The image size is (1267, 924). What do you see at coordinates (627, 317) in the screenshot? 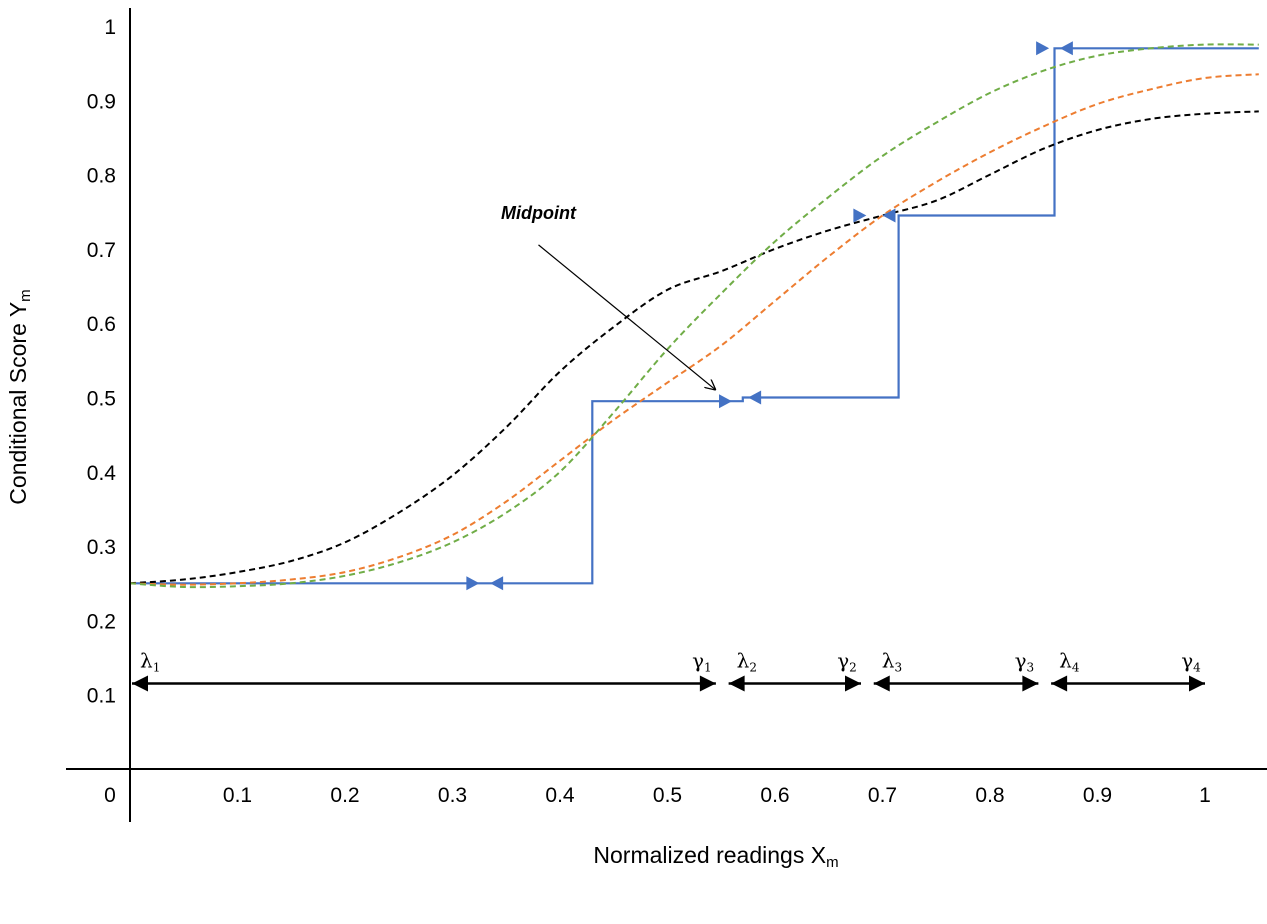
I see `midpoint-annotation-arrow` at bounding box center [627, 317].